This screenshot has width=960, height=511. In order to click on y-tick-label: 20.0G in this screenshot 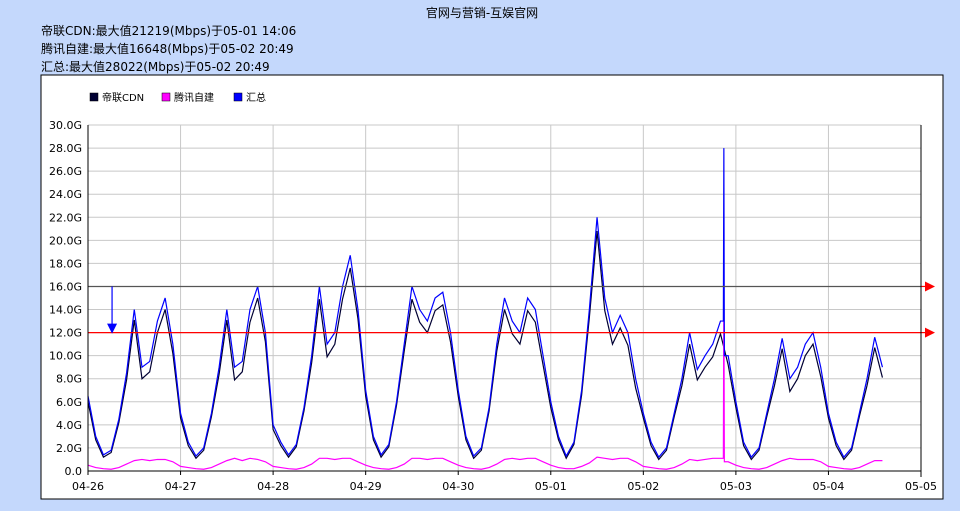, I will do `click(65, 240)`.